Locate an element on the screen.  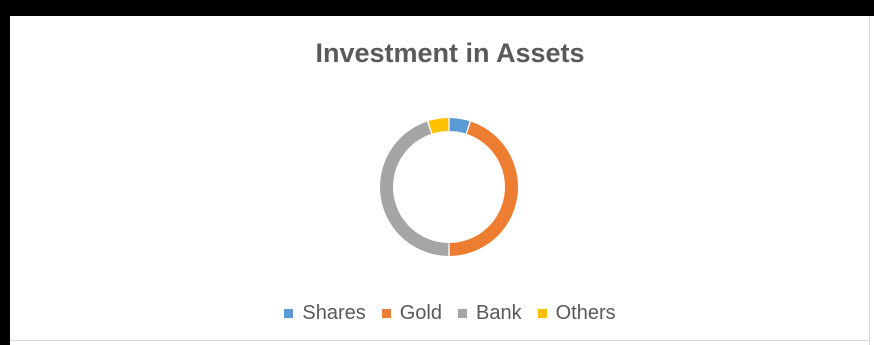
slice-bank is located at coordinates (414, 188).